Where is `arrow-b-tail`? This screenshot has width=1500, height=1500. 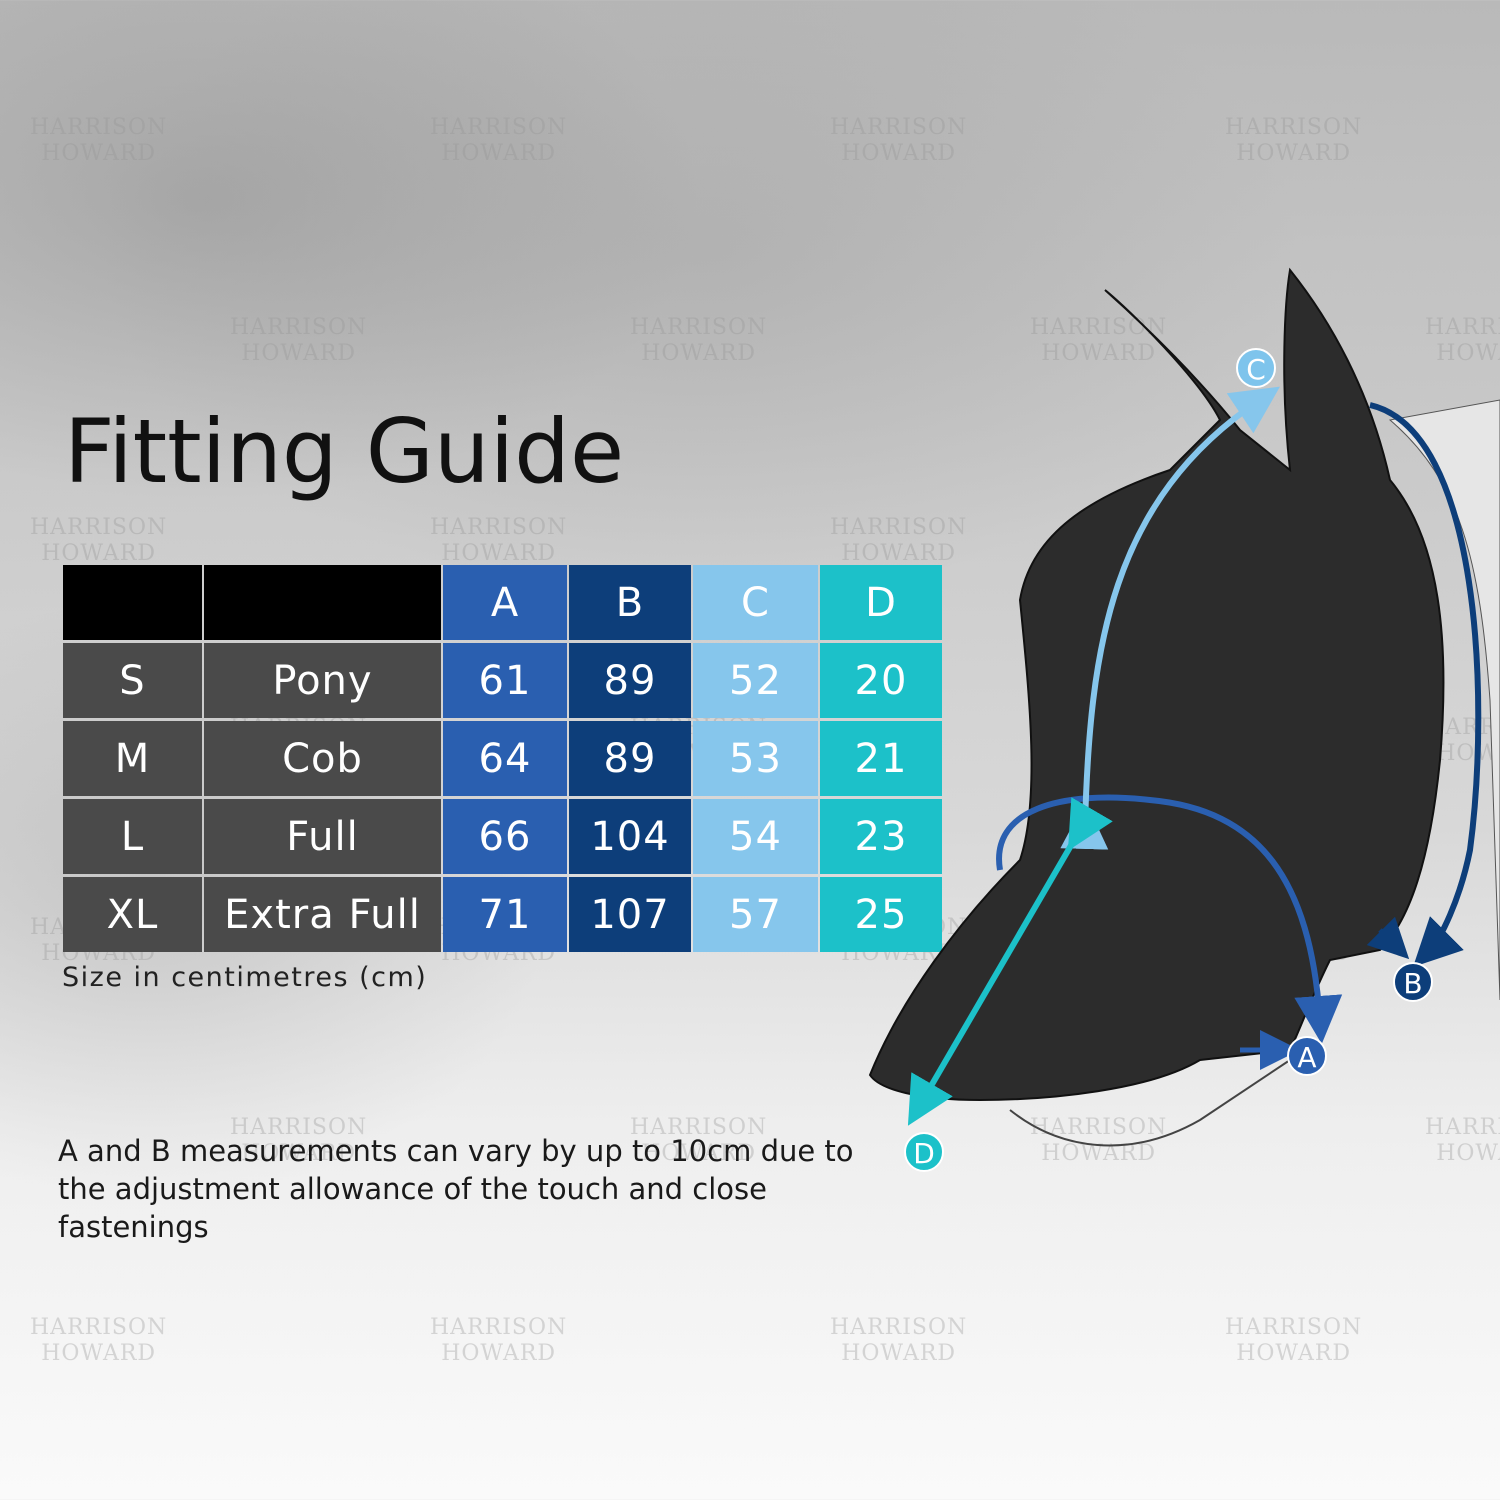 arrow-b-tail is located at coordinates (1388, 938).